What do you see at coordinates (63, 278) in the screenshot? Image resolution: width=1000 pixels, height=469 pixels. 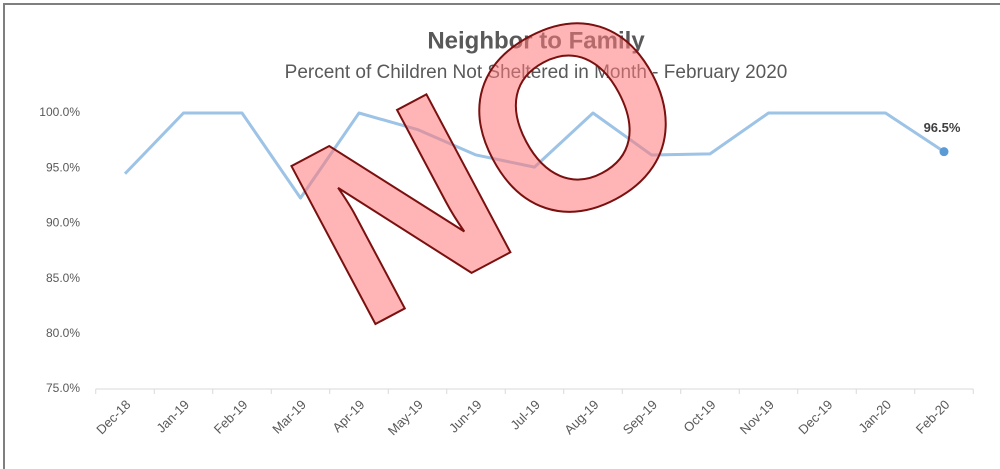 I see `y-tick-label: 85.0%` at bounding box center [63, 278].